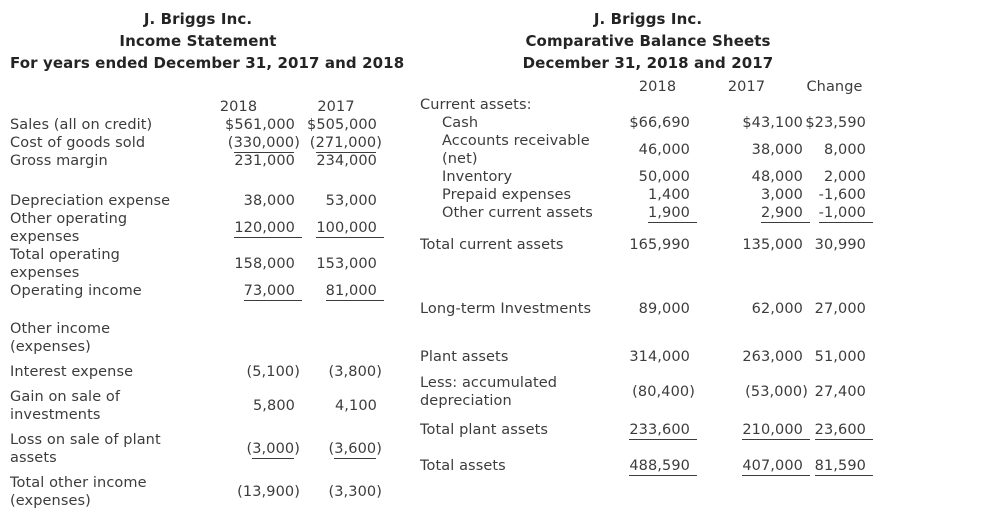 This screenshot has width=994, height=512. I want to click on row-label: Inventory, so click(477, 177).